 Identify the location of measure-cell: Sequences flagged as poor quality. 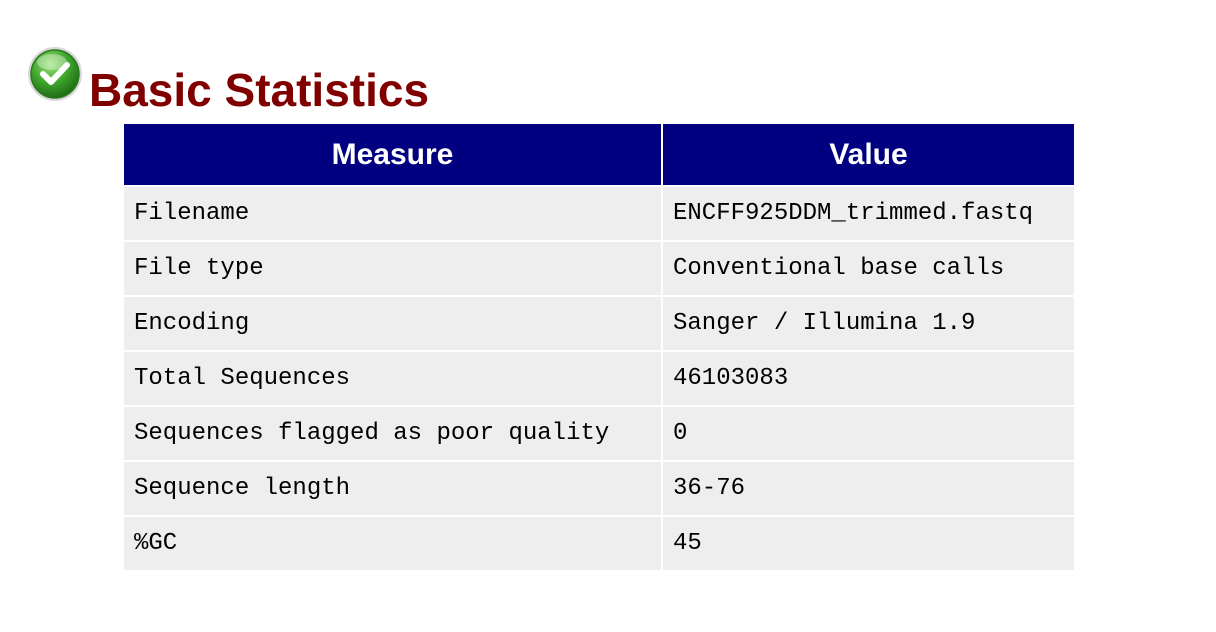
(392, 433).